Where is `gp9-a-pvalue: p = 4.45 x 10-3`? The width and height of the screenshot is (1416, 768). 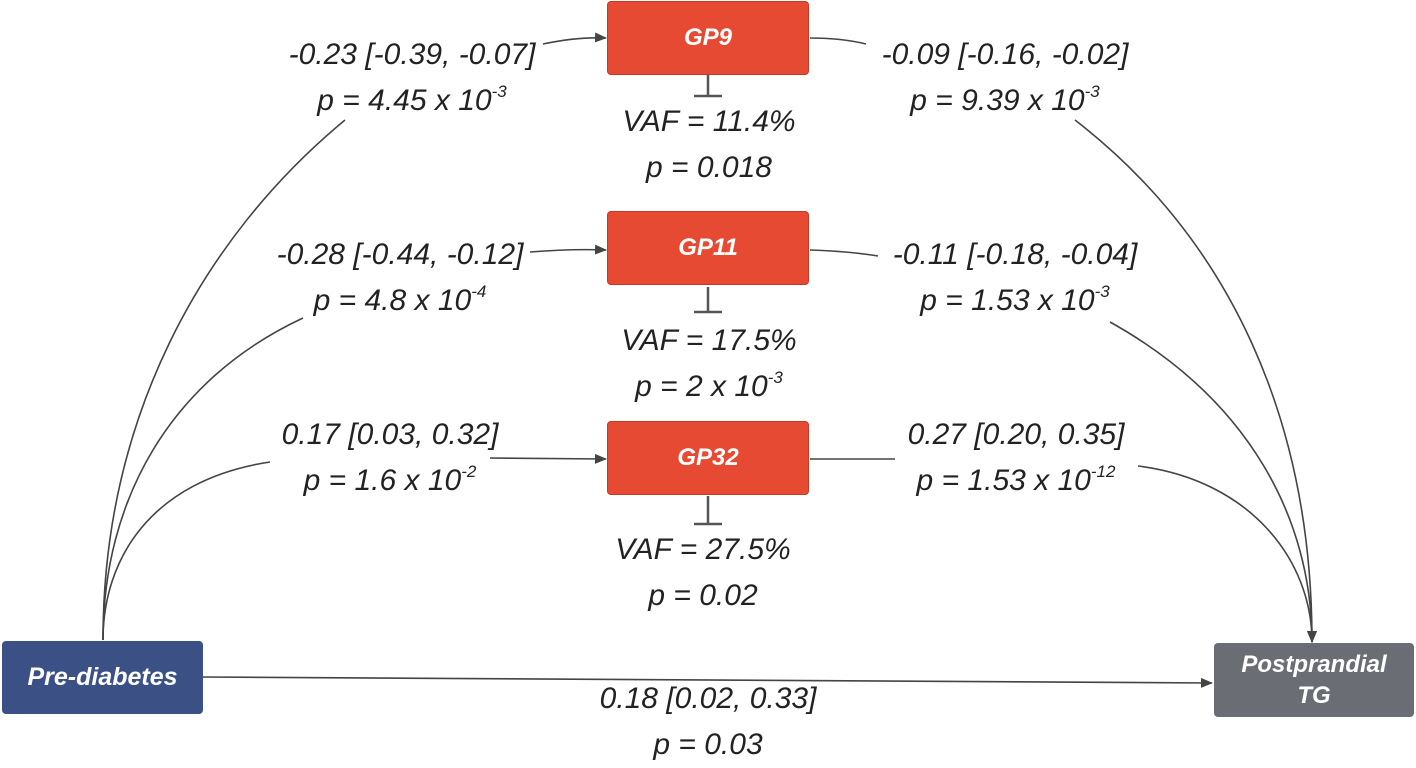 gp9-a-pvalue: p = 4.45 x 10-3 is located at coordinates (412, 99).